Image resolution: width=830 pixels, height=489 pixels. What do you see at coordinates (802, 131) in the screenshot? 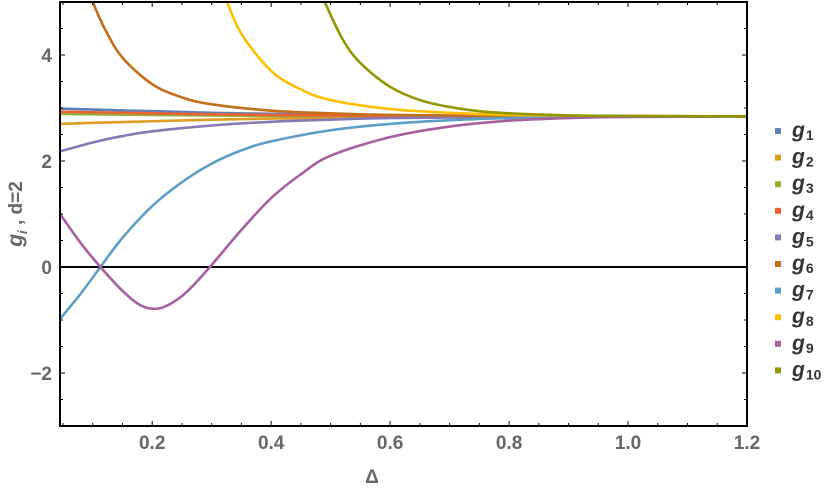
I see `legend-label: g1` at bounding box center [802, 131].